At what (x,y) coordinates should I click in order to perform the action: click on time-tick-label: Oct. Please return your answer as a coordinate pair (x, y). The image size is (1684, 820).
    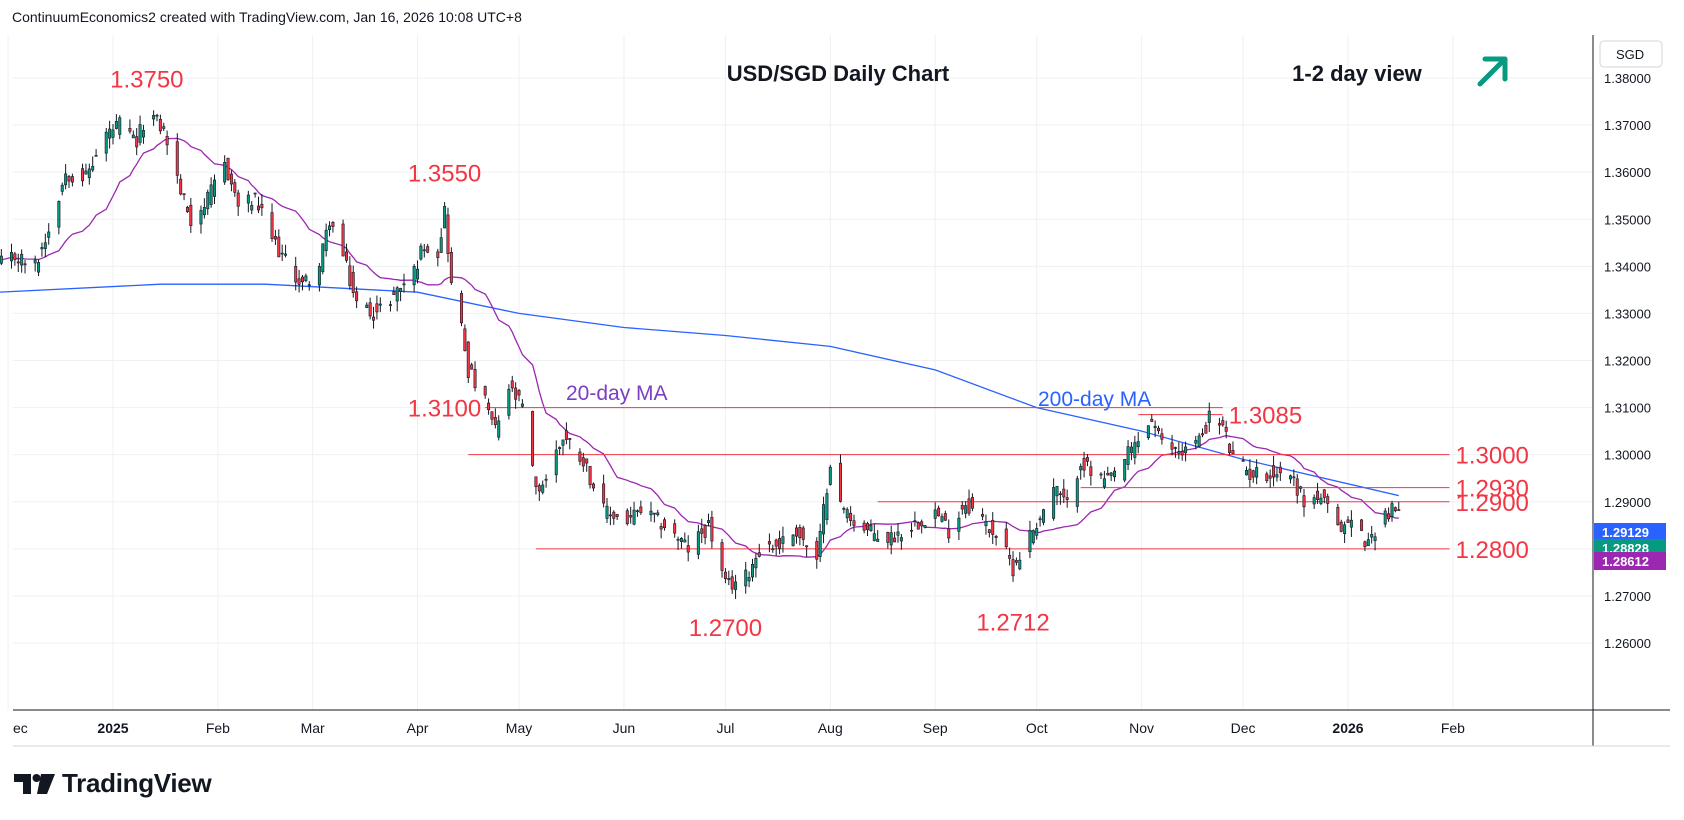
    Looking at the image, I should click on (1037, 728).